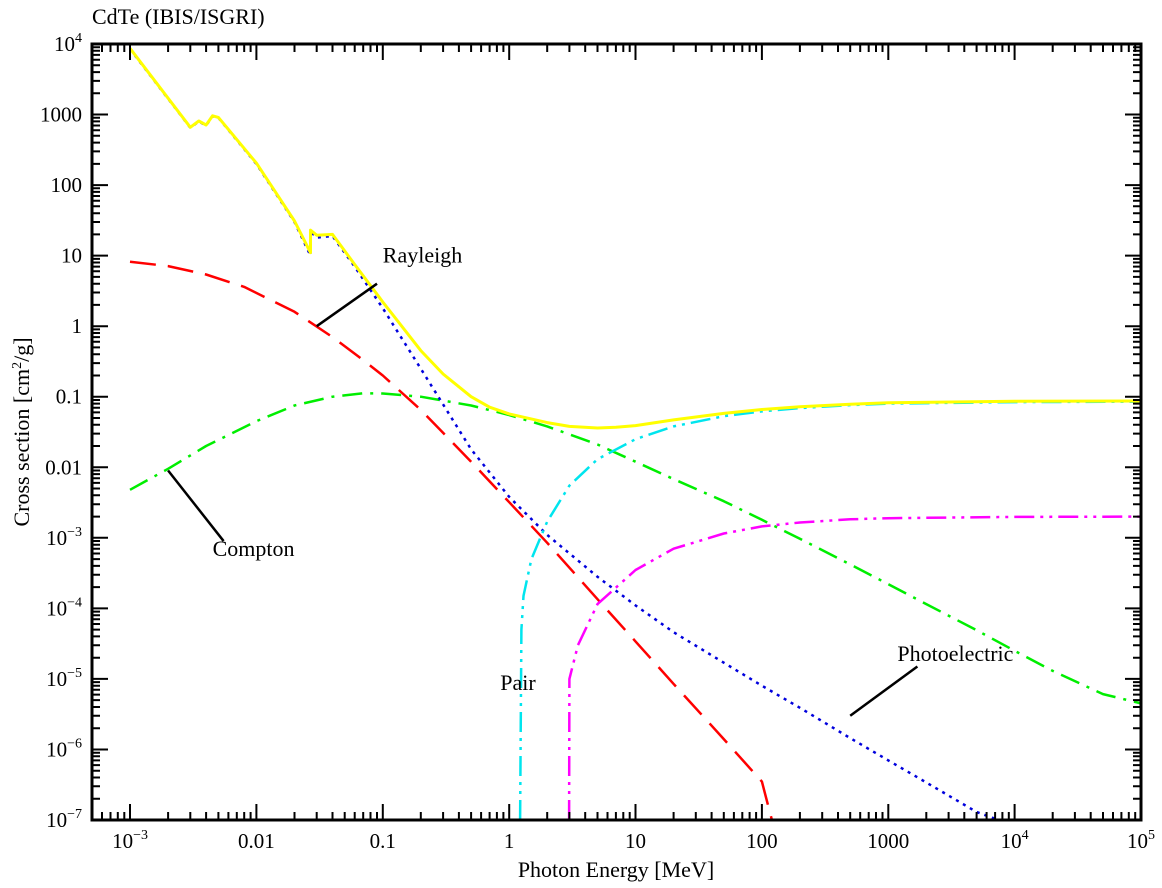 The width and height of the screenshot is (1162, 888). I want to click on x-tick-labels: 10⁻³ 0.01 0.1 1 10 100 1000 10⁴ 10⁵, so click(633, 840).